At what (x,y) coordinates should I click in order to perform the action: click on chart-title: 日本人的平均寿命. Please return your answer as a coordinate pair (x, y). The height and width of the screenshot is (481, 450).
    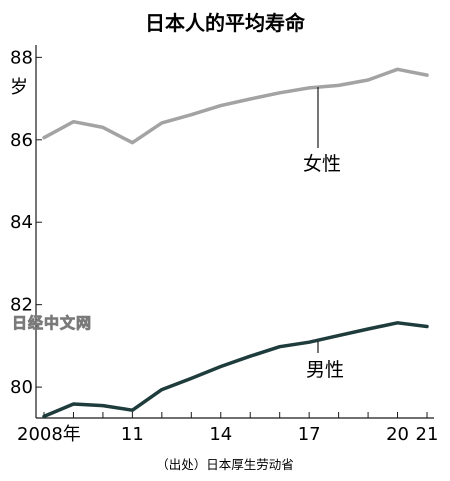
    Looking at the image, I should click on (225, 23).